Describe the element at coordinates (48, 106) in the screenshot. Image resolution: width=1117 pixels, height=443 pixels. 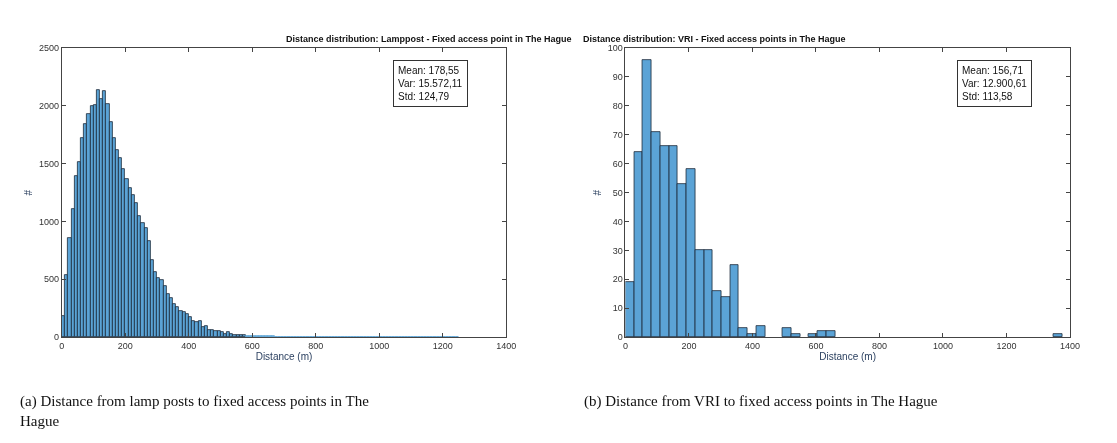
I see `y-tick-label: 2000` at that location.